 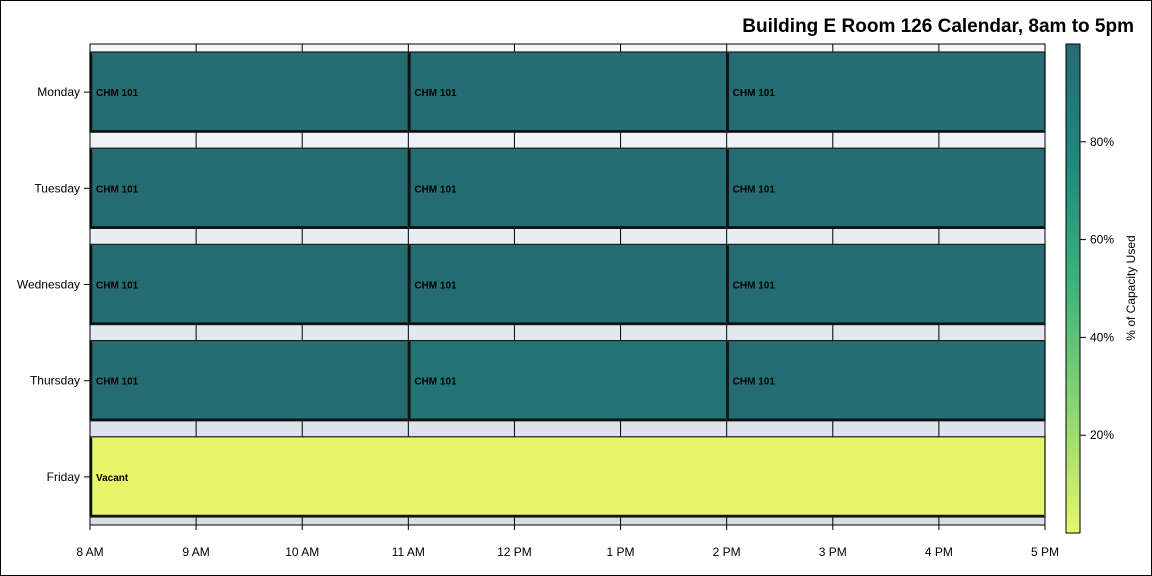 I want to click on x-tick-label: 3 PM, so click(x=833, y=552).